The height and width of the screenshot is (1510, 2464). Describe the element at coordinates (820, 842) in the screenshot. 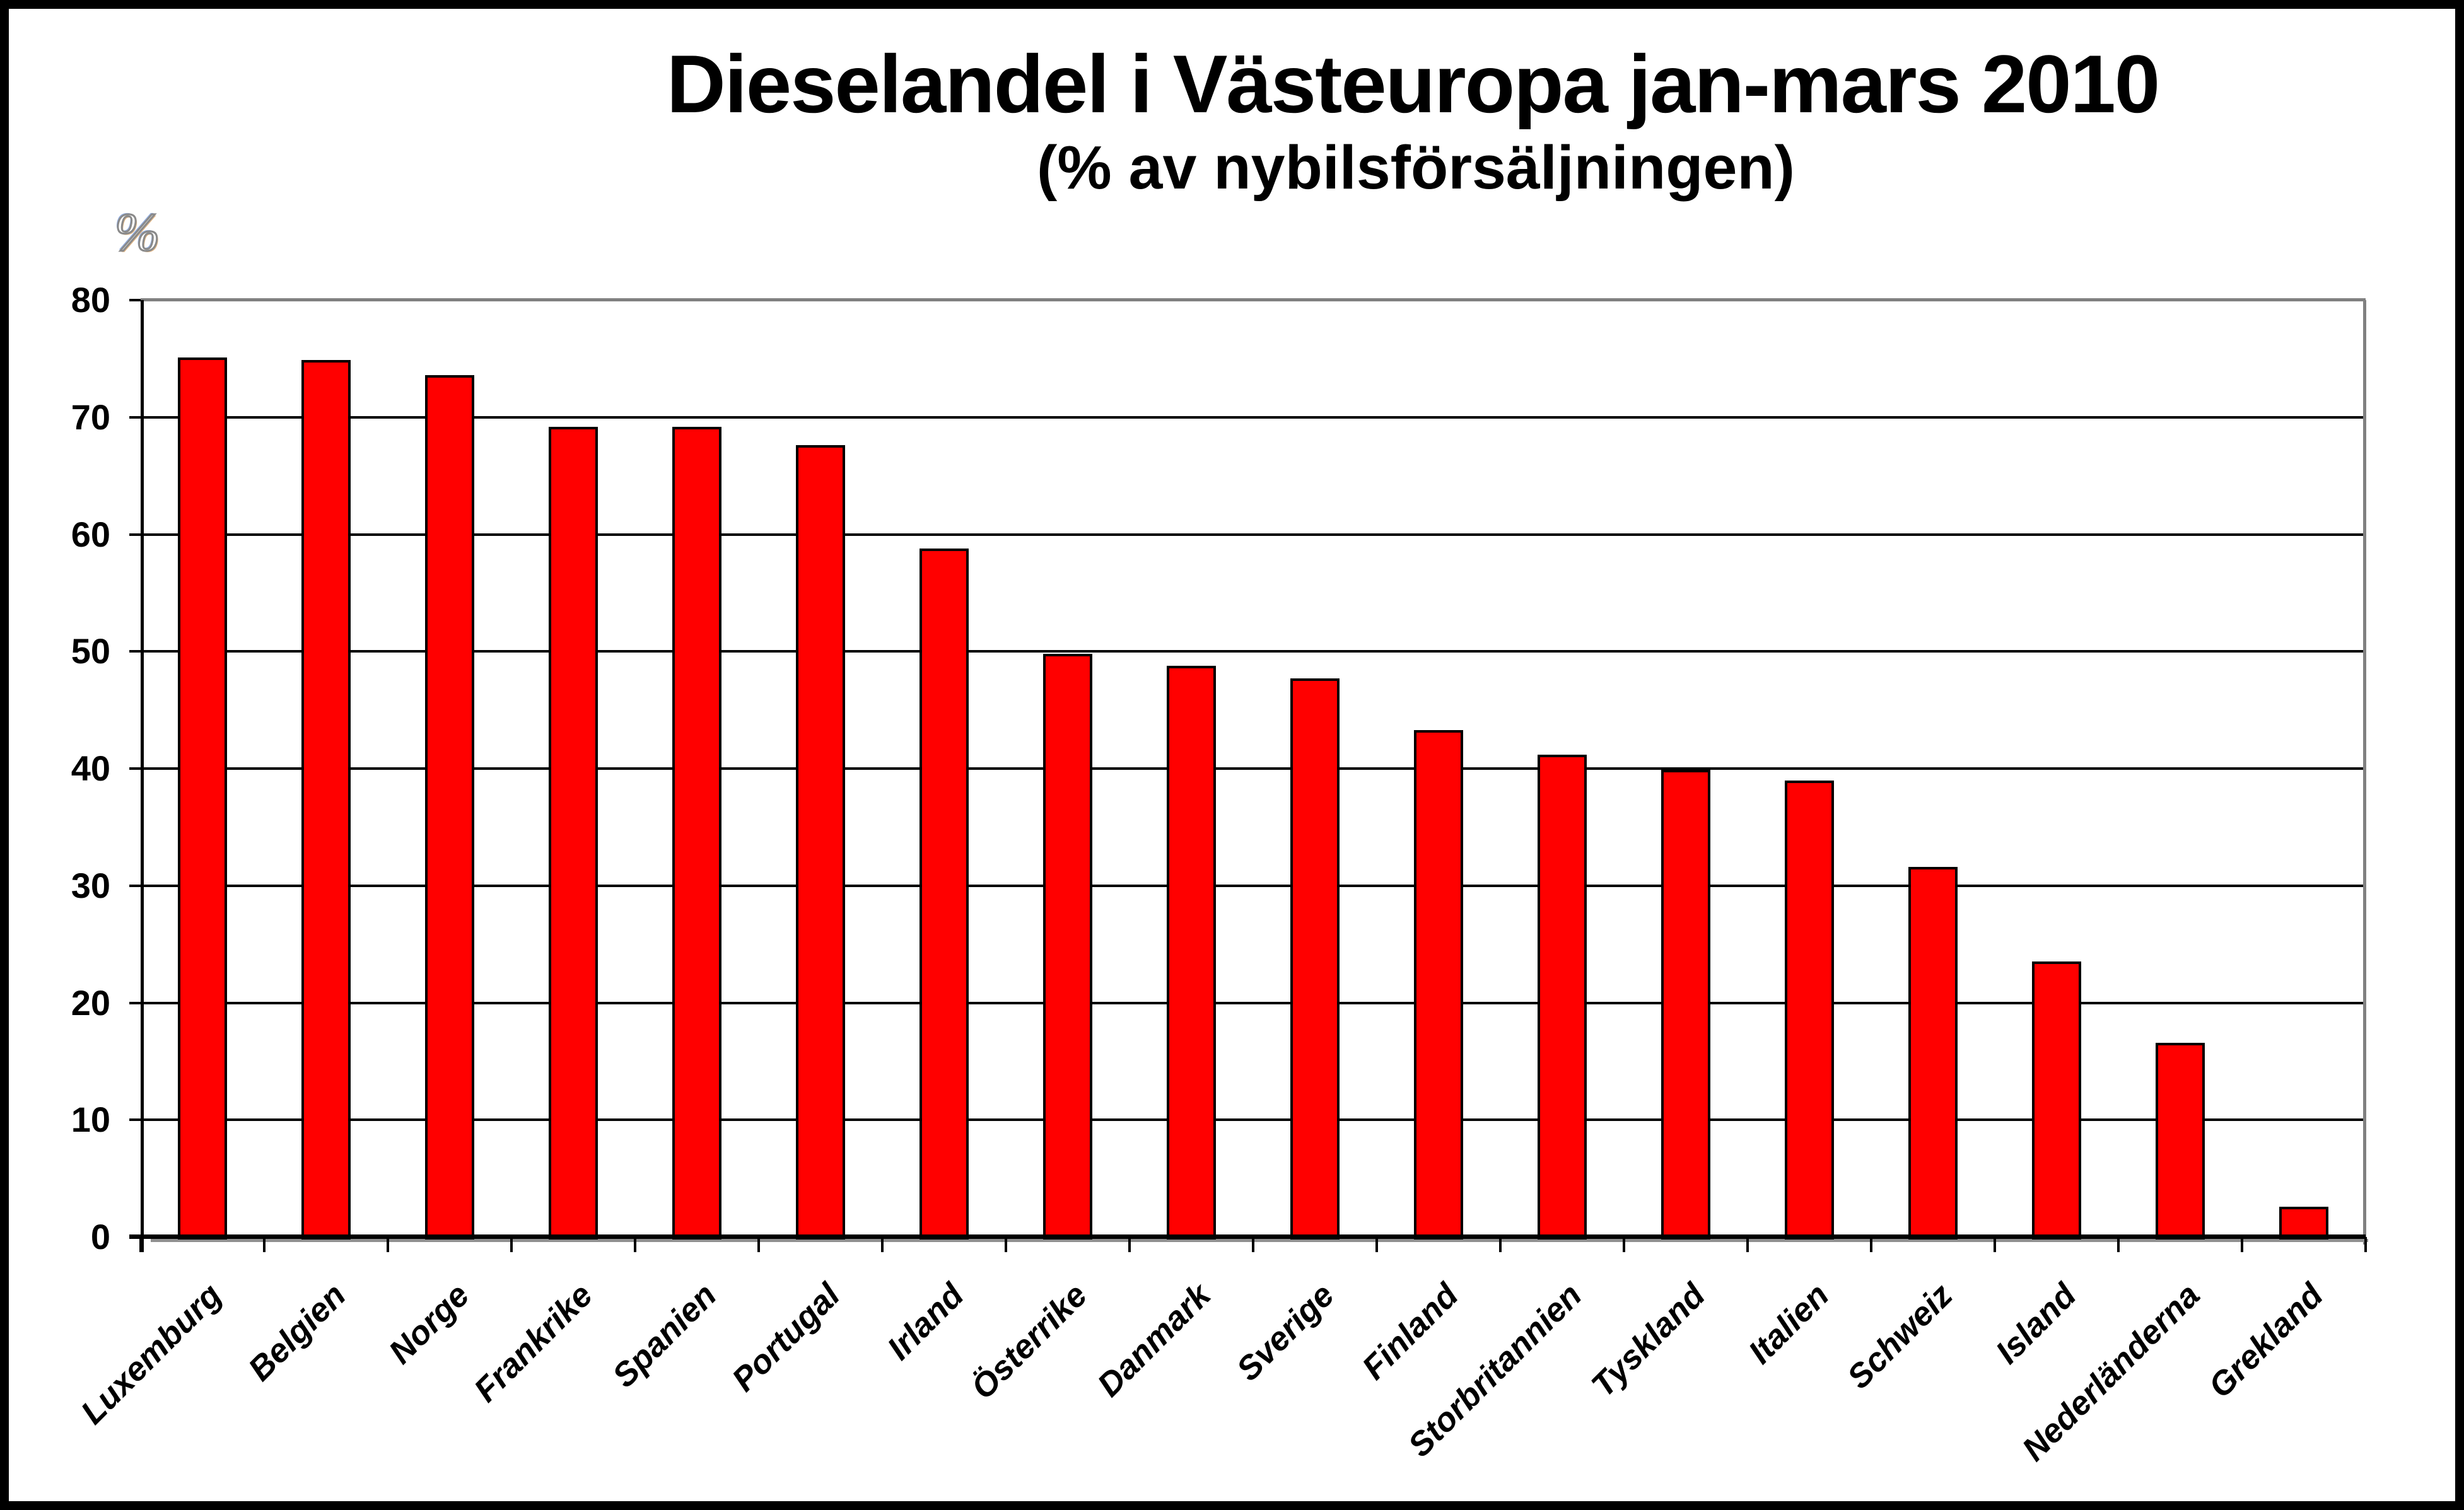

I see `bar-portugal` at that location.